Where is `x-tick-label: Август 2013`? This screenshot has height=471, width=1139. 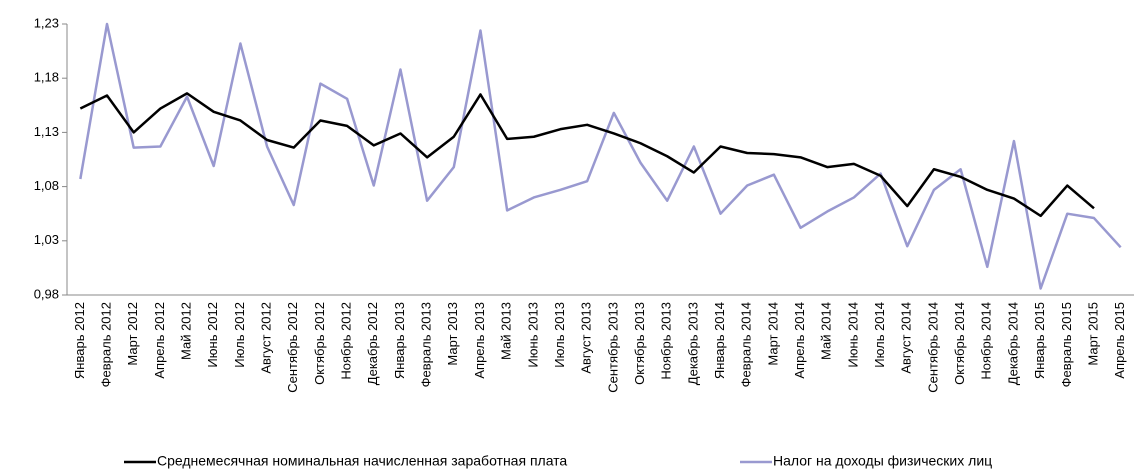
x-tick-label: Август 2013 is located at coordinates (586, 338).